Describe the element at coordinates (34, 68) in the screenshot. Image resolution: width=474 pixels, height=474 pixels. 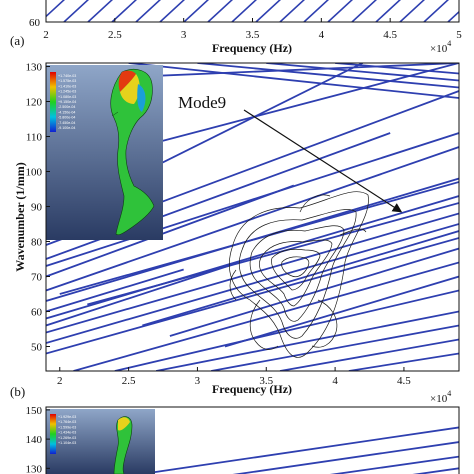
I see `panel-b-ytick-label-8: 130` at that location.